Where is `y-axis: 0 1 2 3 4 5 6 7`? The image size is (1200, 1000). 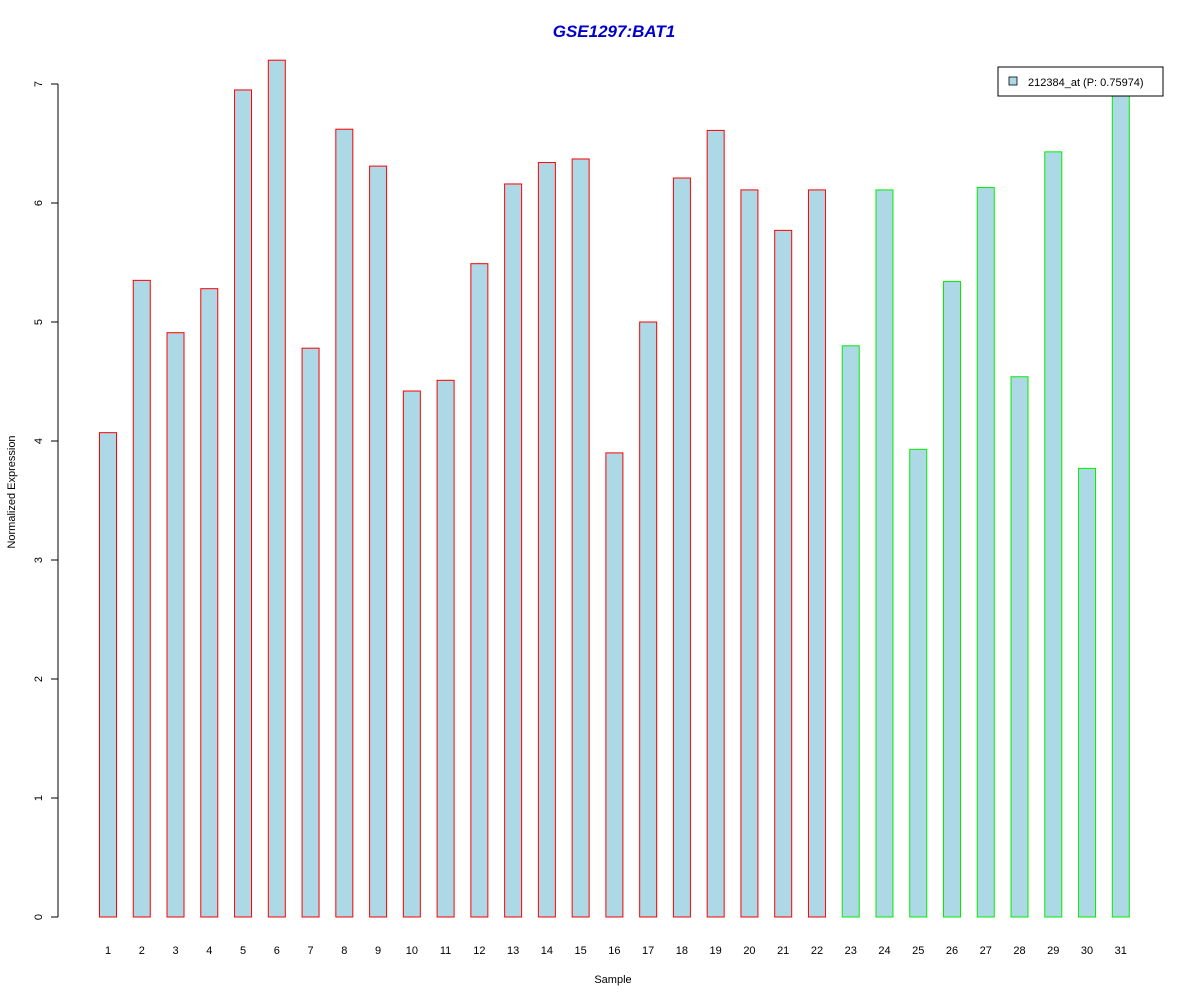
y-axis: 0 1 2 3 4 5 6 7 is located at coordinates (46, 500).